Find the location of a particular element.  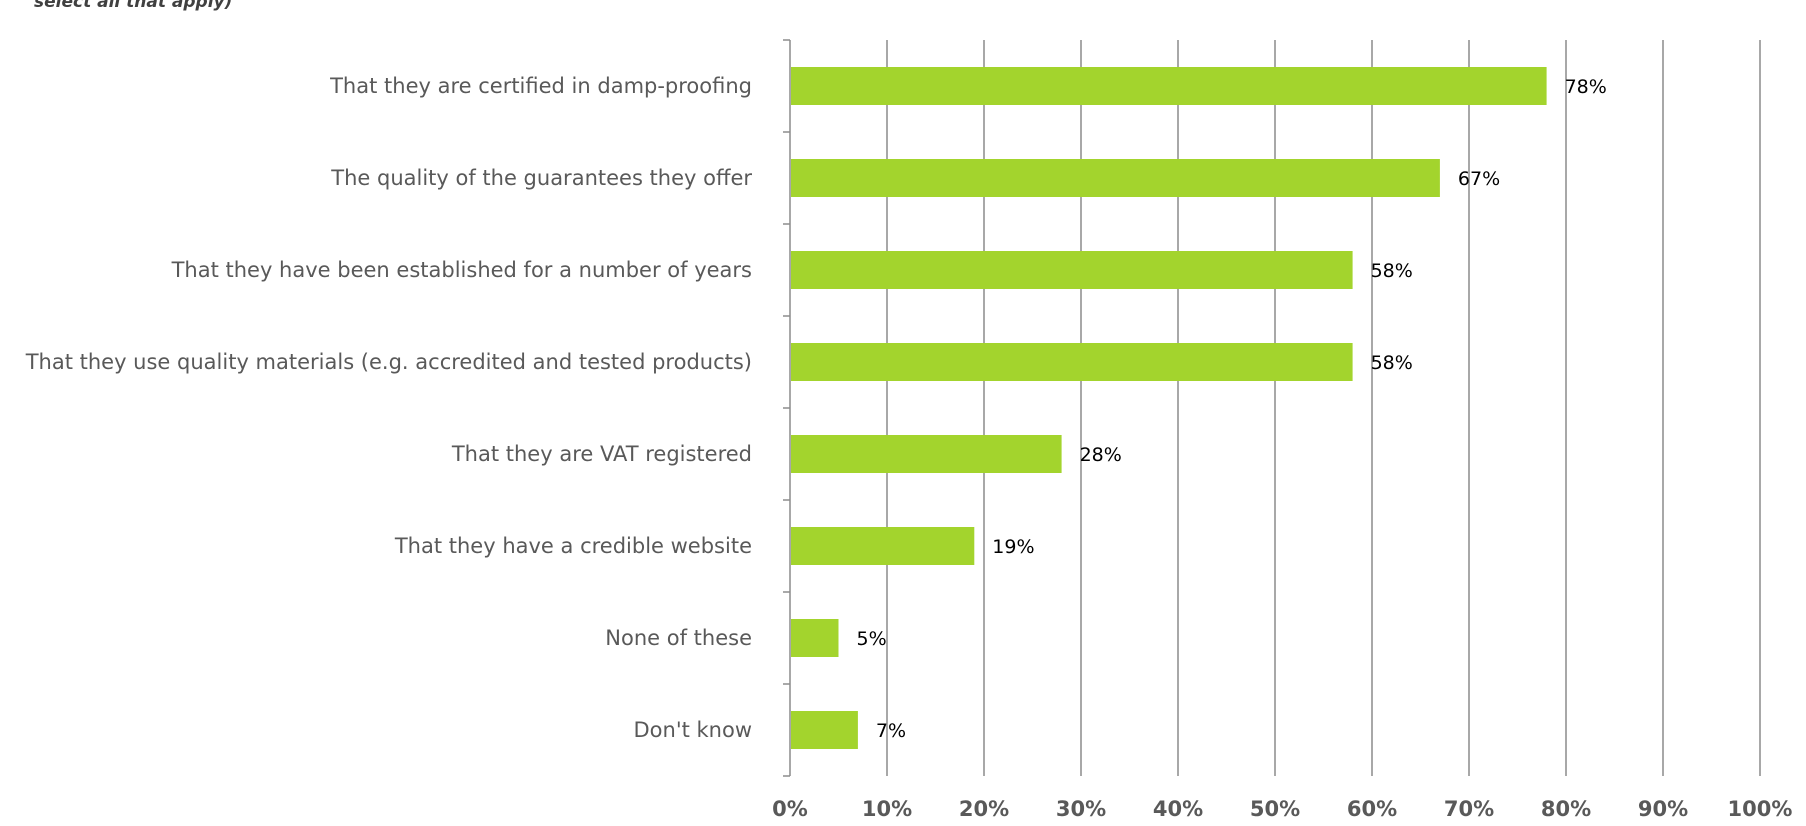

category-label-1: The quality of the guarantees they offer is located at coordinates (541, 178).